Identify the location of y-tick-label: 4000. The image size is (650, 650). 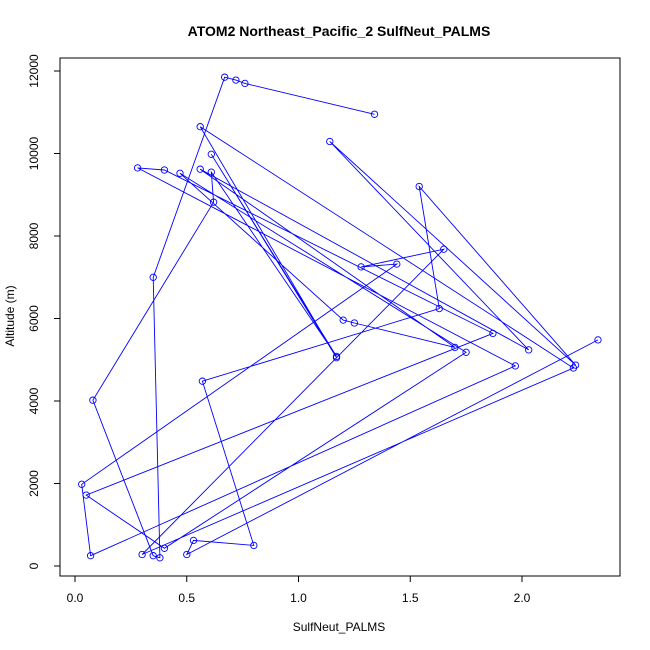
(34, 400).